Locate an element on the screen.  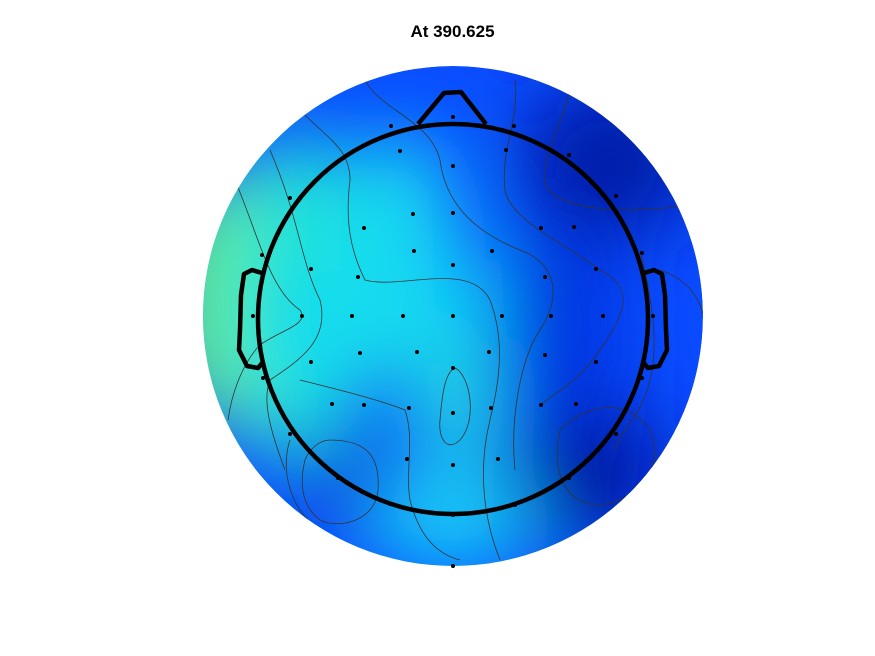
right-ear-icon is located at coordinates (655, 319).